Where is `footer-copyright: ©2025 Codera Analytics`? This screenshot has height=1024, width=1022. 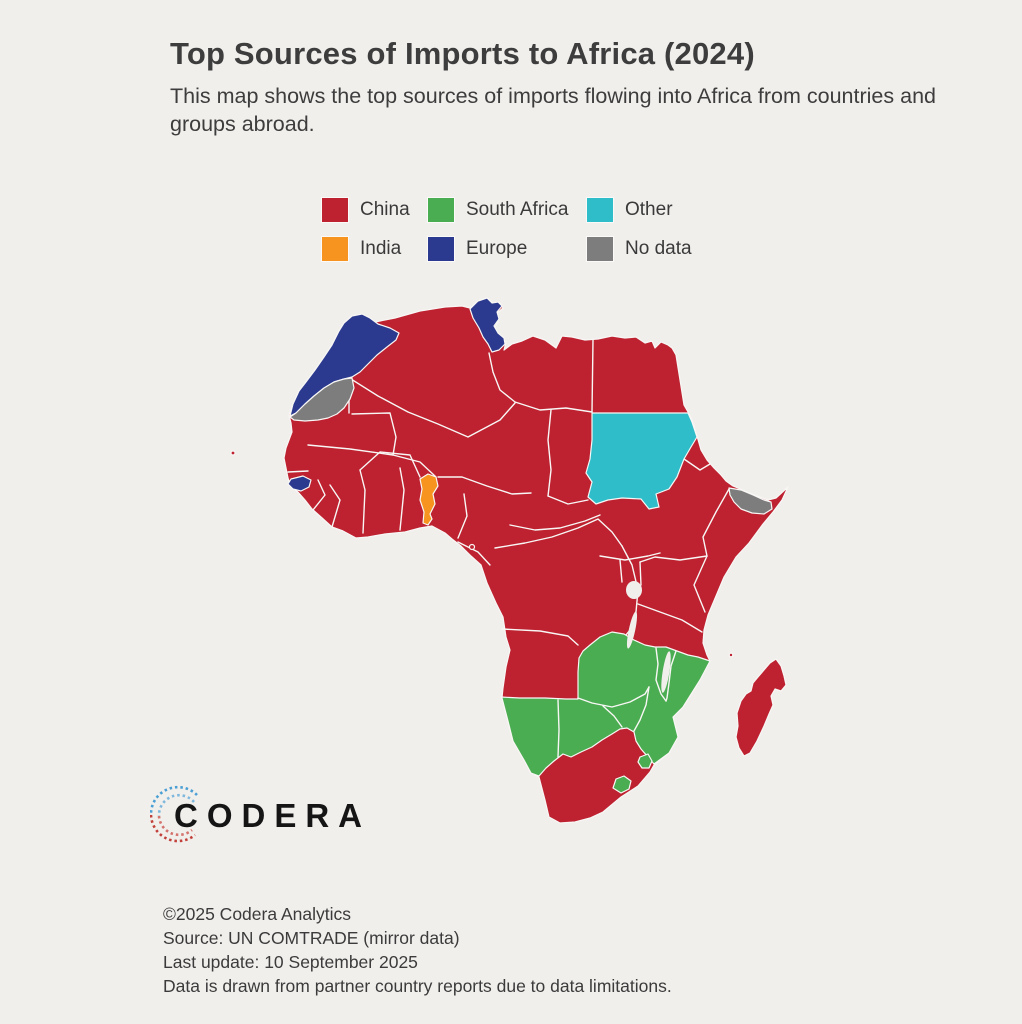 footer-copyright: ©2025 Codera Analytics is located at coordinates (257, 914).